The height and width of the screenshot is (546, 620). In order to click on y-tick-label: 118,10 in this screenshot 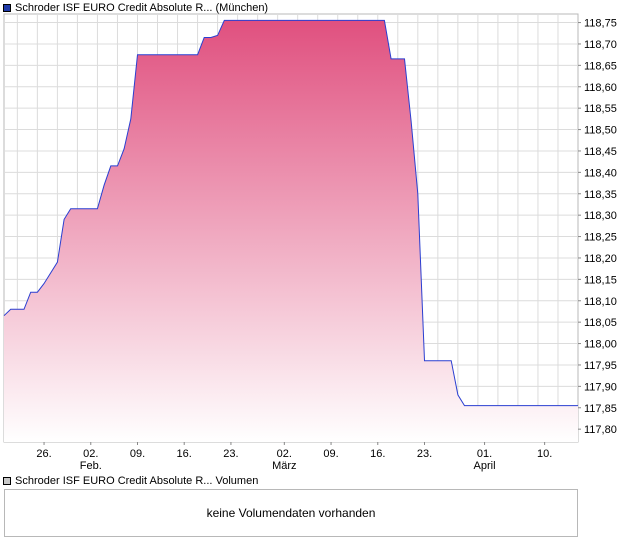, I will do `click(600, 302)`.